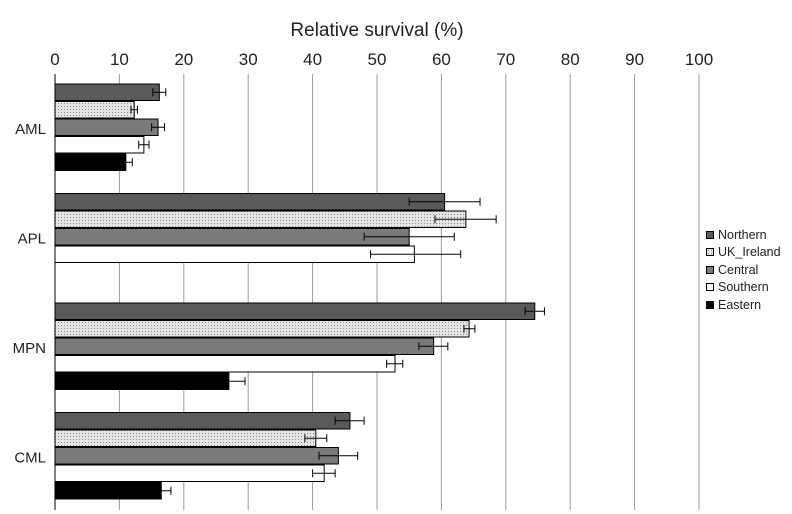 The height and width of the screenshot is (514, 792). What do you see at coordinates (108, 491) in the screenshot?
I see `bar-eastern-cml` at bounding box center [108, 491].